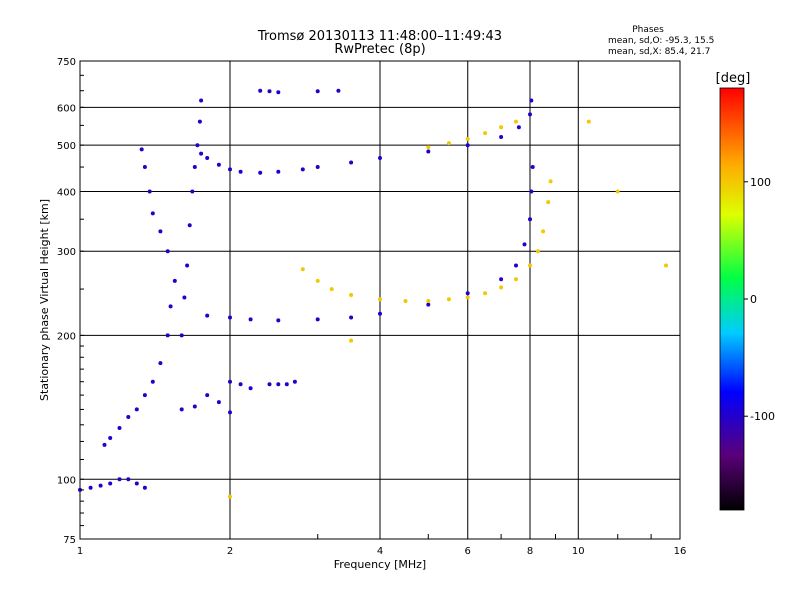 This screenshot has height=600, width=800. I want to click on y-tick-label: 500, so click(66, 146).